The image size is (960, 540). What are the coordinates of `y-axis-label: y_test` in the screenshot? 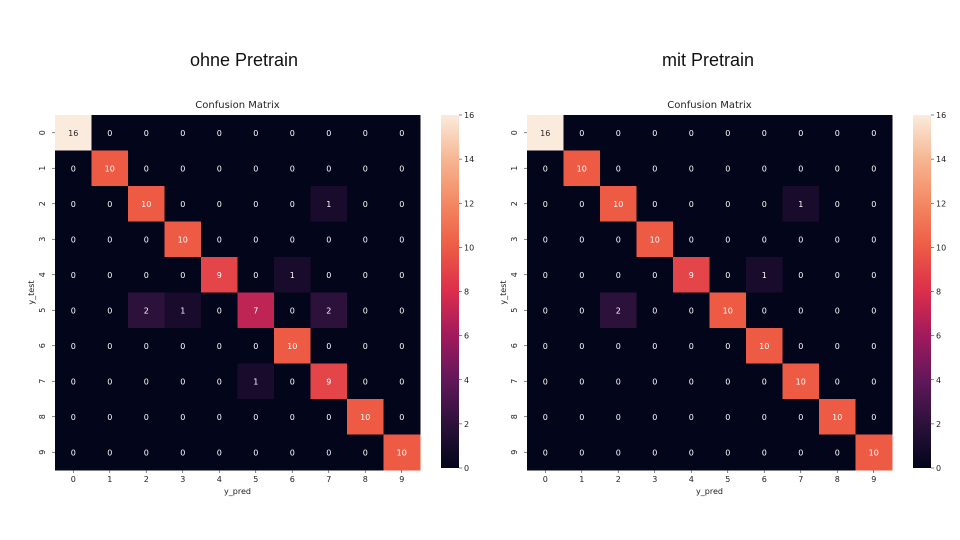 It's located at (503, 292).